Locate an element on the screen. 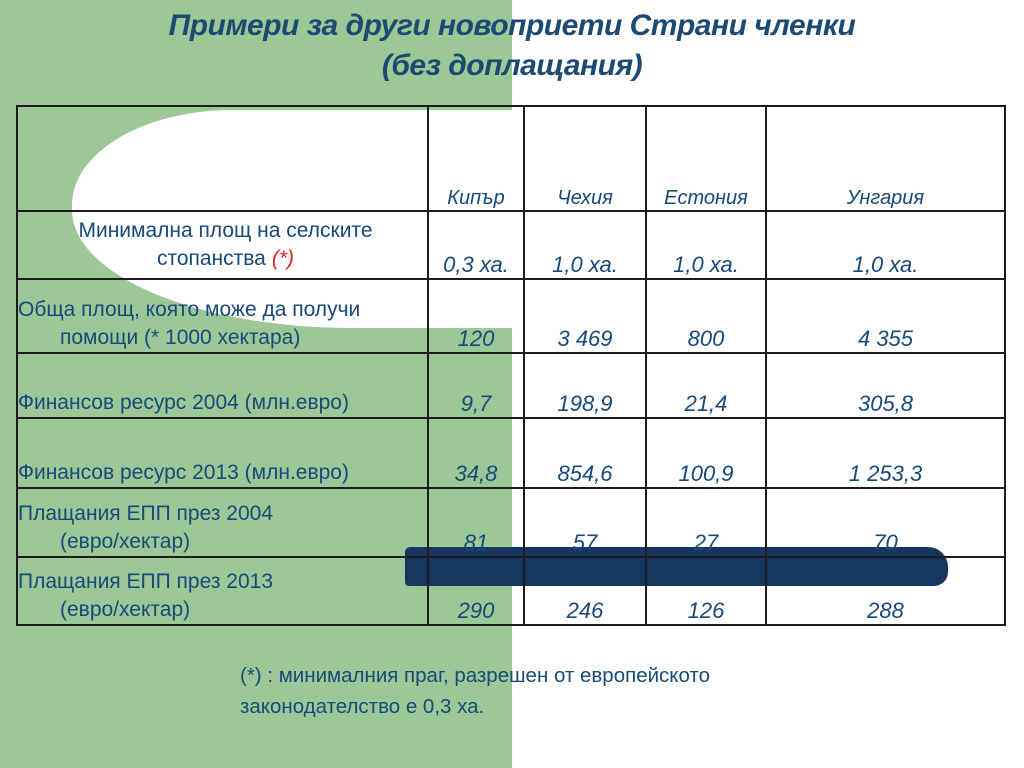  column-header-estonia: Естония is located at coordinates (706, 158).